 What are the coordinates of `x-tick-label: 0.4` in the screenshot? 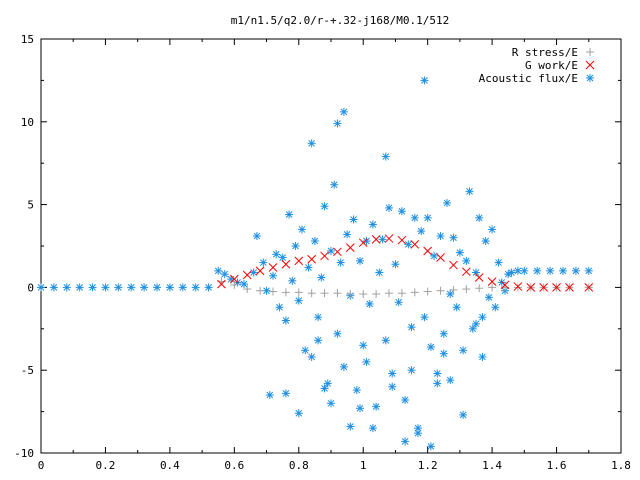 It's located at (170, 465).